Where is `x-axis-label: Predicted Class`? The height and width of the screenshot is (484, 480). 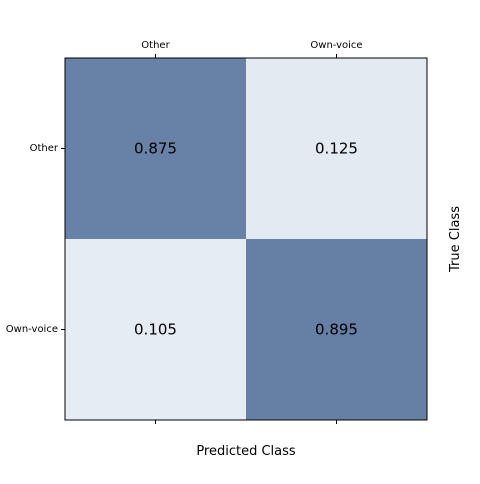
x-axis-label: Predicted Class is located at coordinates (246, 451).